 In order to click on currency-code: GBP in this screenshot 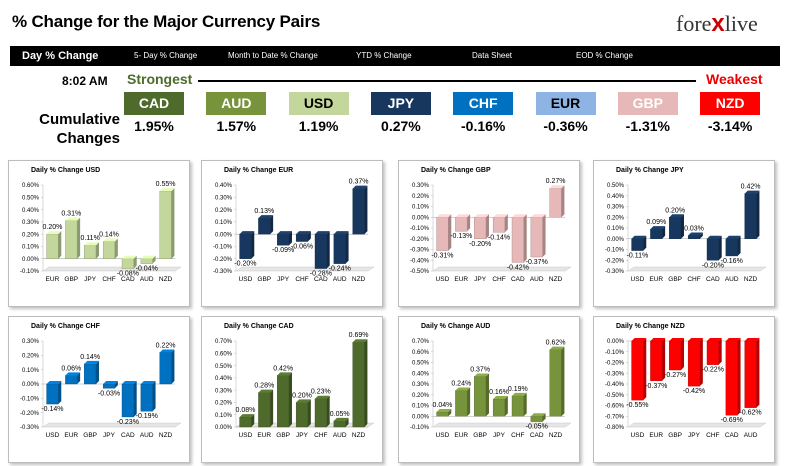, I will do `click(647, 103)`.